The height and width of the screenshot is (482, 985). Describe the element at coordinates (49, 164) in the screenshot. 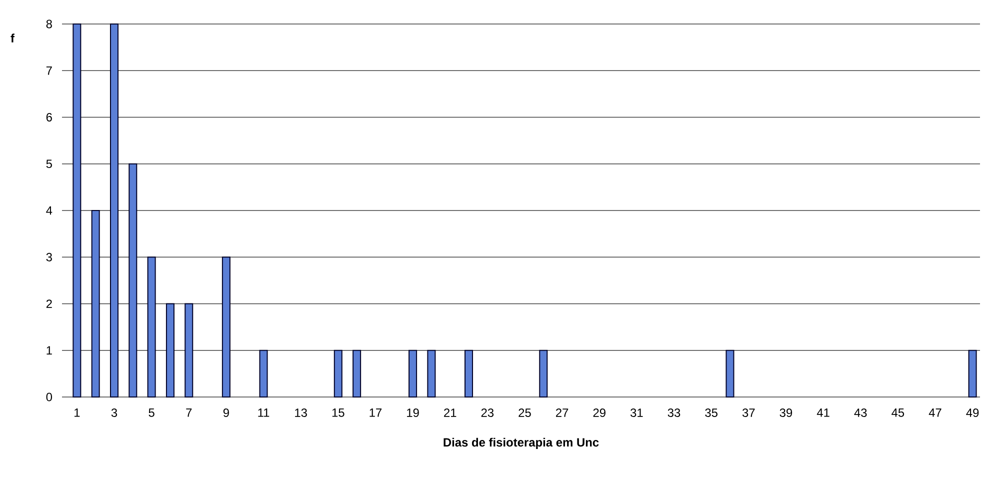

I see `y-tick-label: 5` at that location.